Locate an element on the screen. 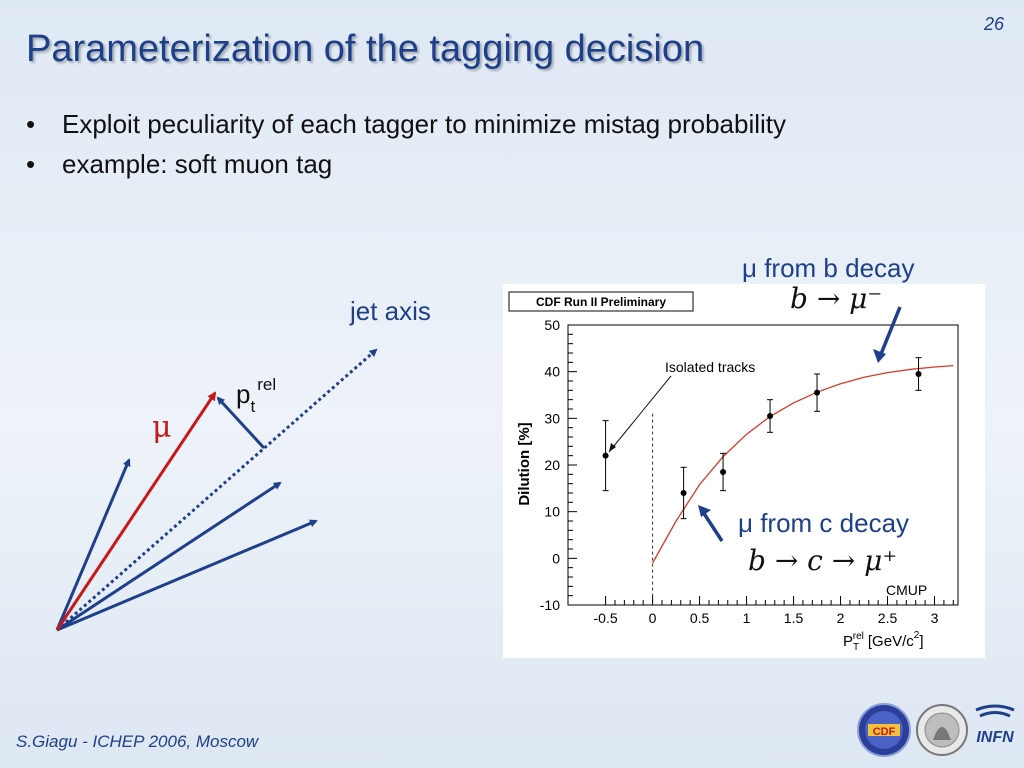 The width and height of the screenshot is (1024, 768). x-tick-label: 0.5 is located at coordinates (700, 618).